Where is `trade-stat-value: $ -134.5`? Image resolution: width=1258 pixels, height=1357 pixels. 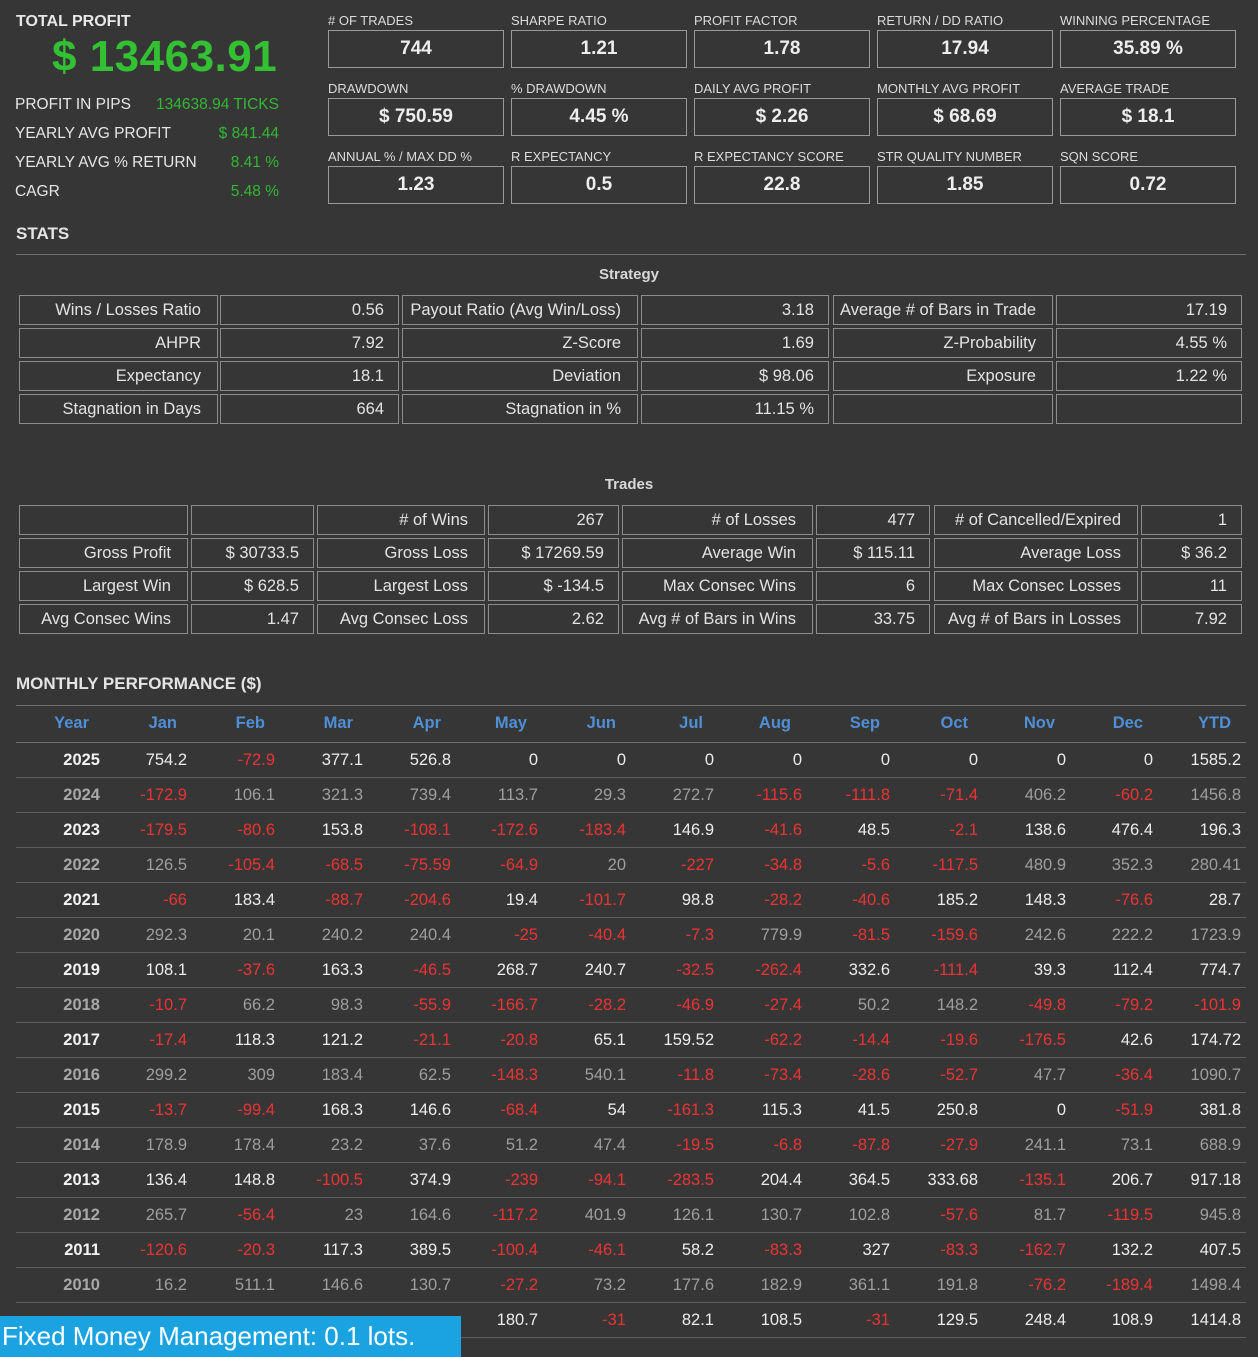 trade-stat-value: $ -134.5 is located at coordinates (553, 586).